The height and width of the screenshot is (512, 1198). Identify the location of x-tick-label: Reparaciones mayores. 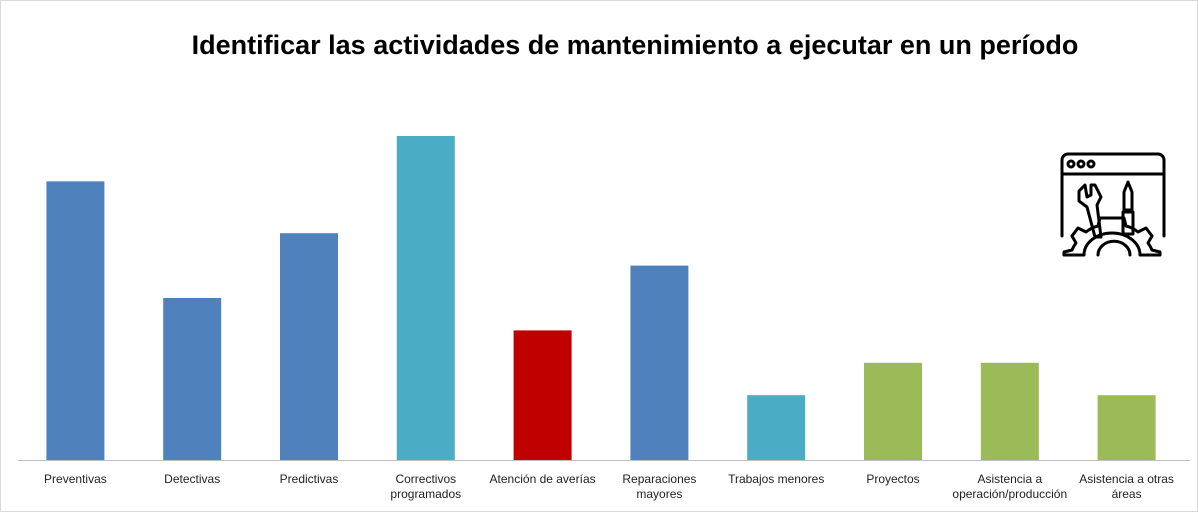
(659, 486).